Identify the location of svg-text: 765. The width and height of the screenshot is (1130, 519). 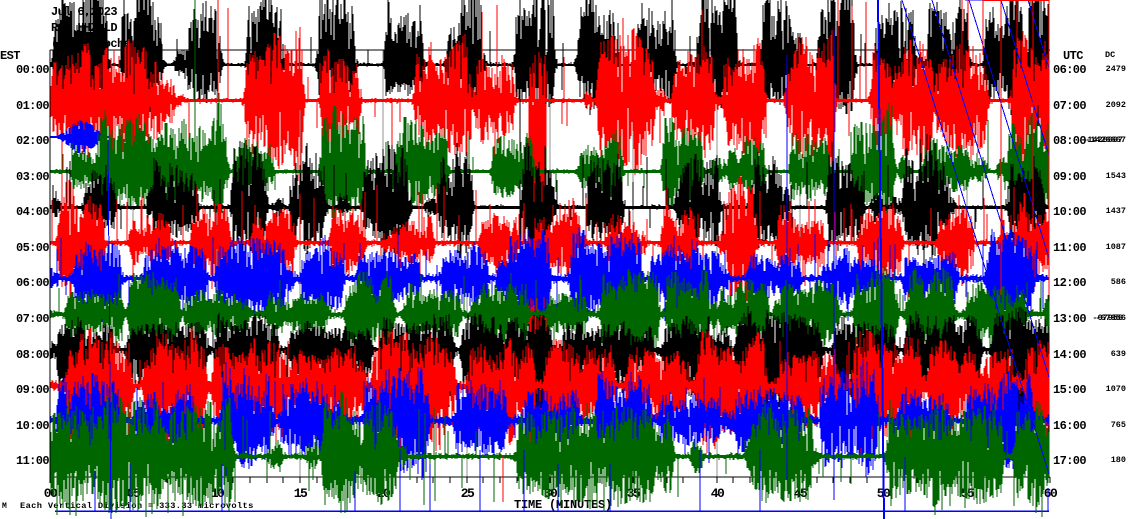
(1118, 425).